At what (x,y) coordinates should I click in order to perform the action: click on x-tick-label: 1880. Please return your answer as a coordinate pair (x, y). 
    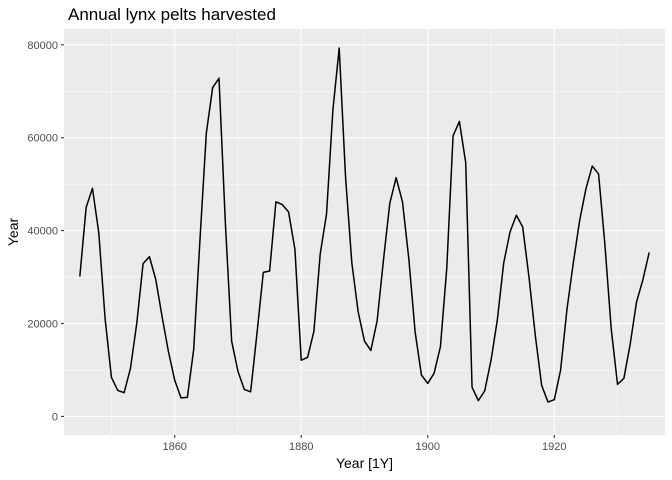
    Looking at the image, I should click on (301, 447).